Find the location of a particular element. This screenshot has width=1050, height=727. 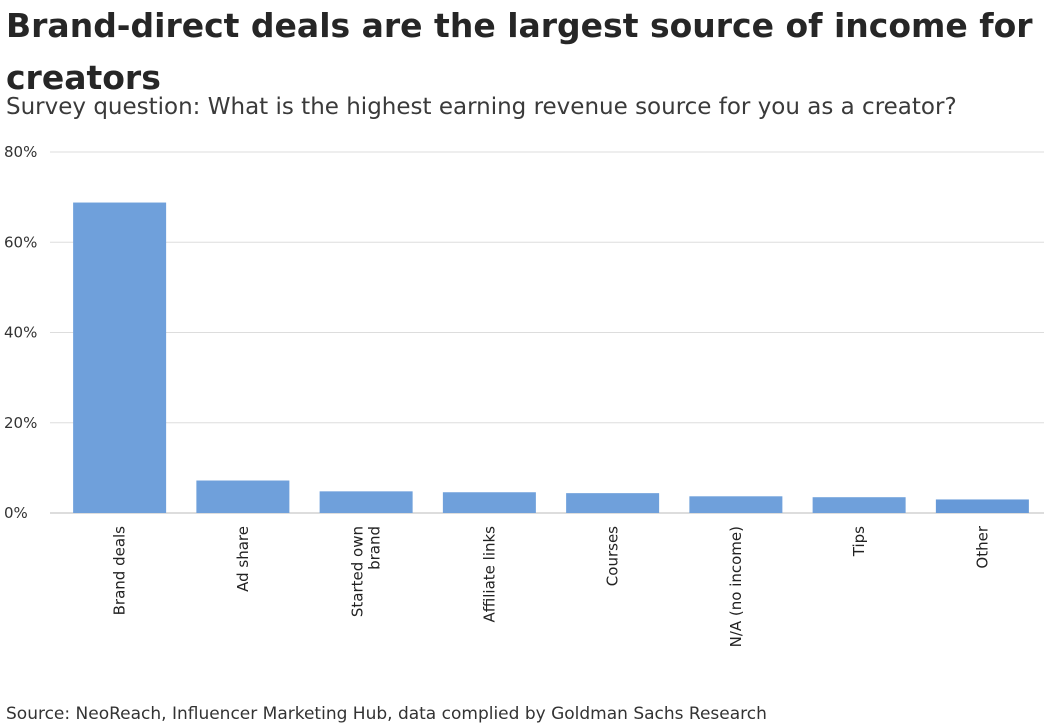

x-tick-label-line: Brand deals is located at coordinates (120, 571).